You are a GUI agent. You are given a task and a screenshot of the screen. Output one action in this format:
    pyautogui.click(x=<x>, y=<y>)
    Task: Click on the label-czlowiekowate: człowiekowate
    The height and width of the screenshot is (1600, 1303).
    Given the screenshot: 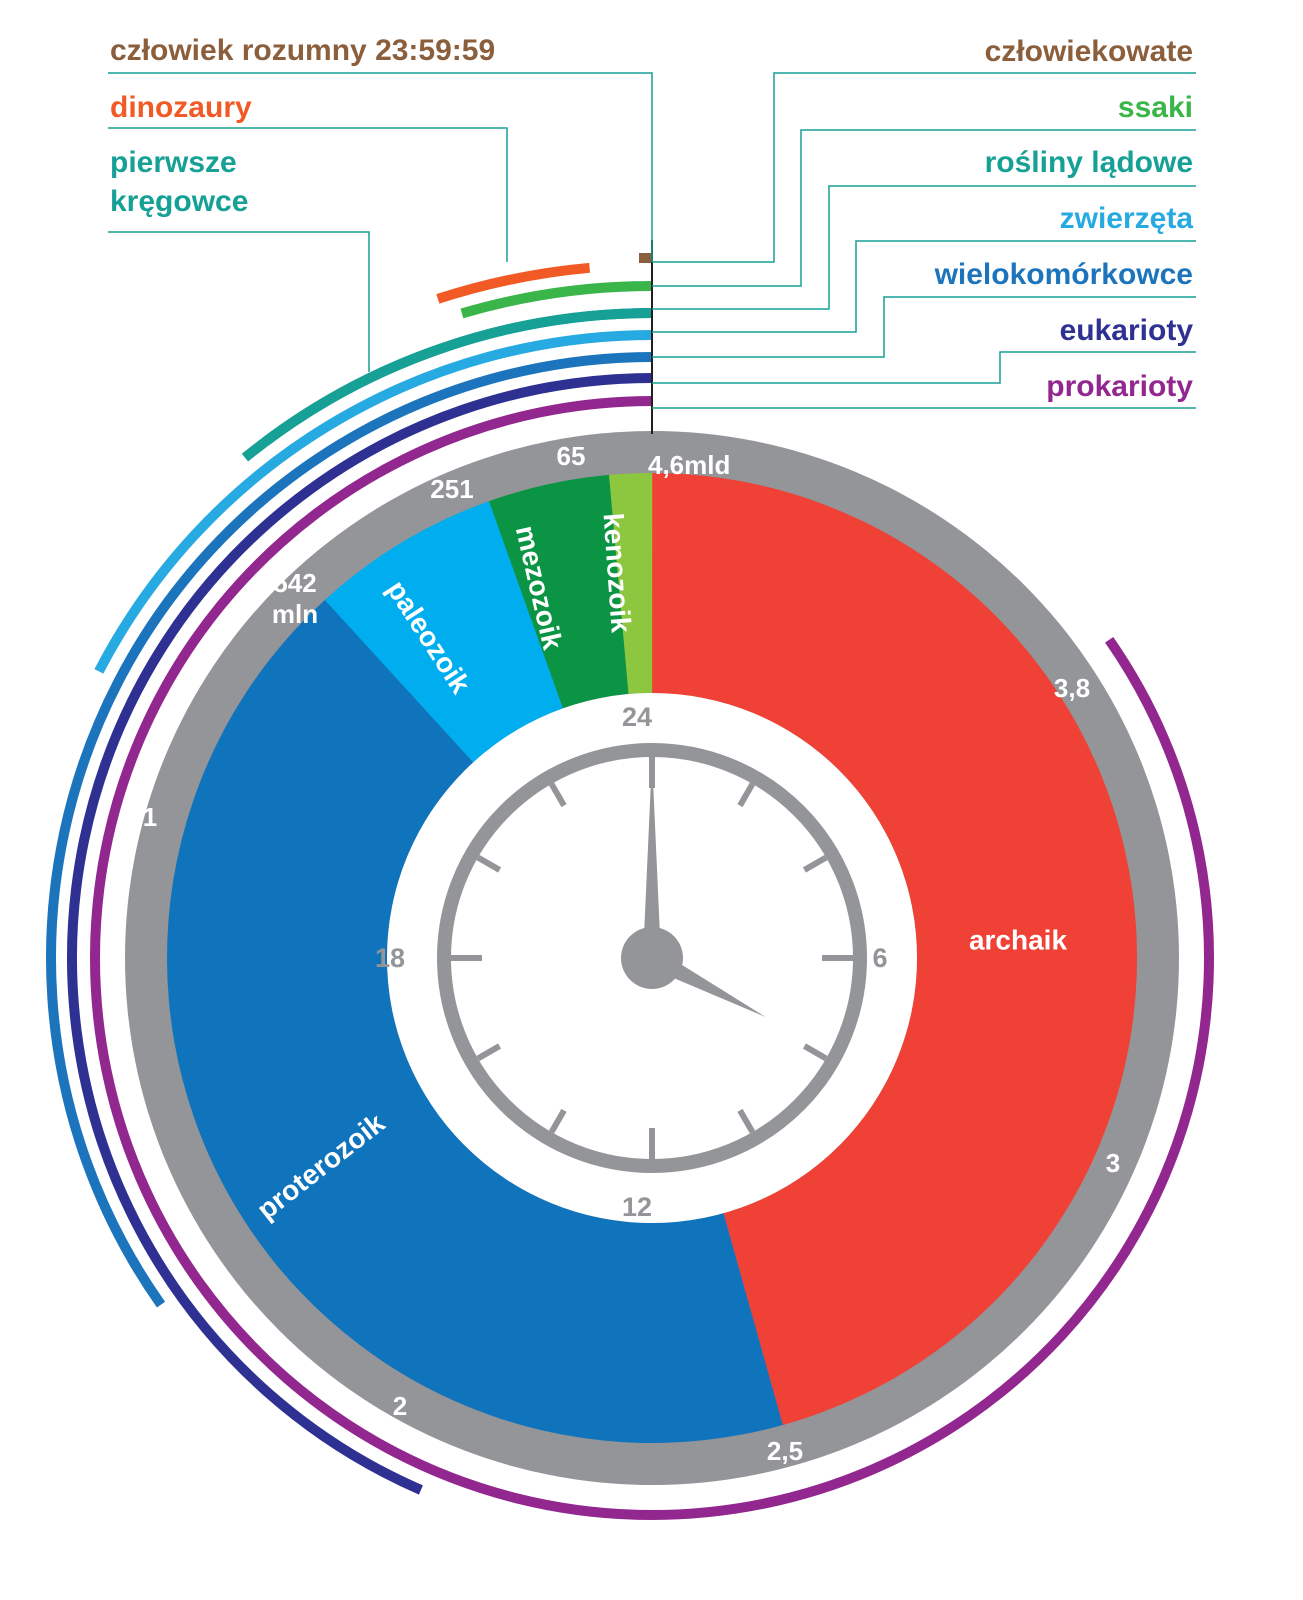 What is the action you would take?
    pyautogui.click(x=1089, y=51)
    